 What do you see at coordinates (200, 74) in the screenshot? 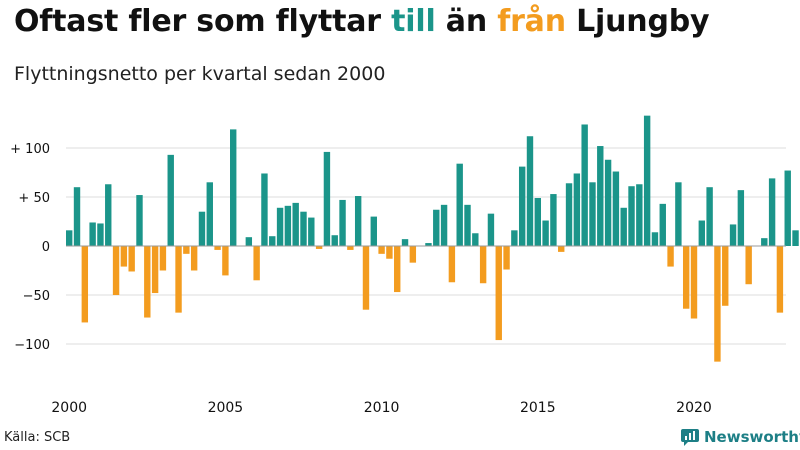
I see `chart-subtitle: Flyttningsnetto per kvartal sedan 2000` at bounding box center [200, 74].